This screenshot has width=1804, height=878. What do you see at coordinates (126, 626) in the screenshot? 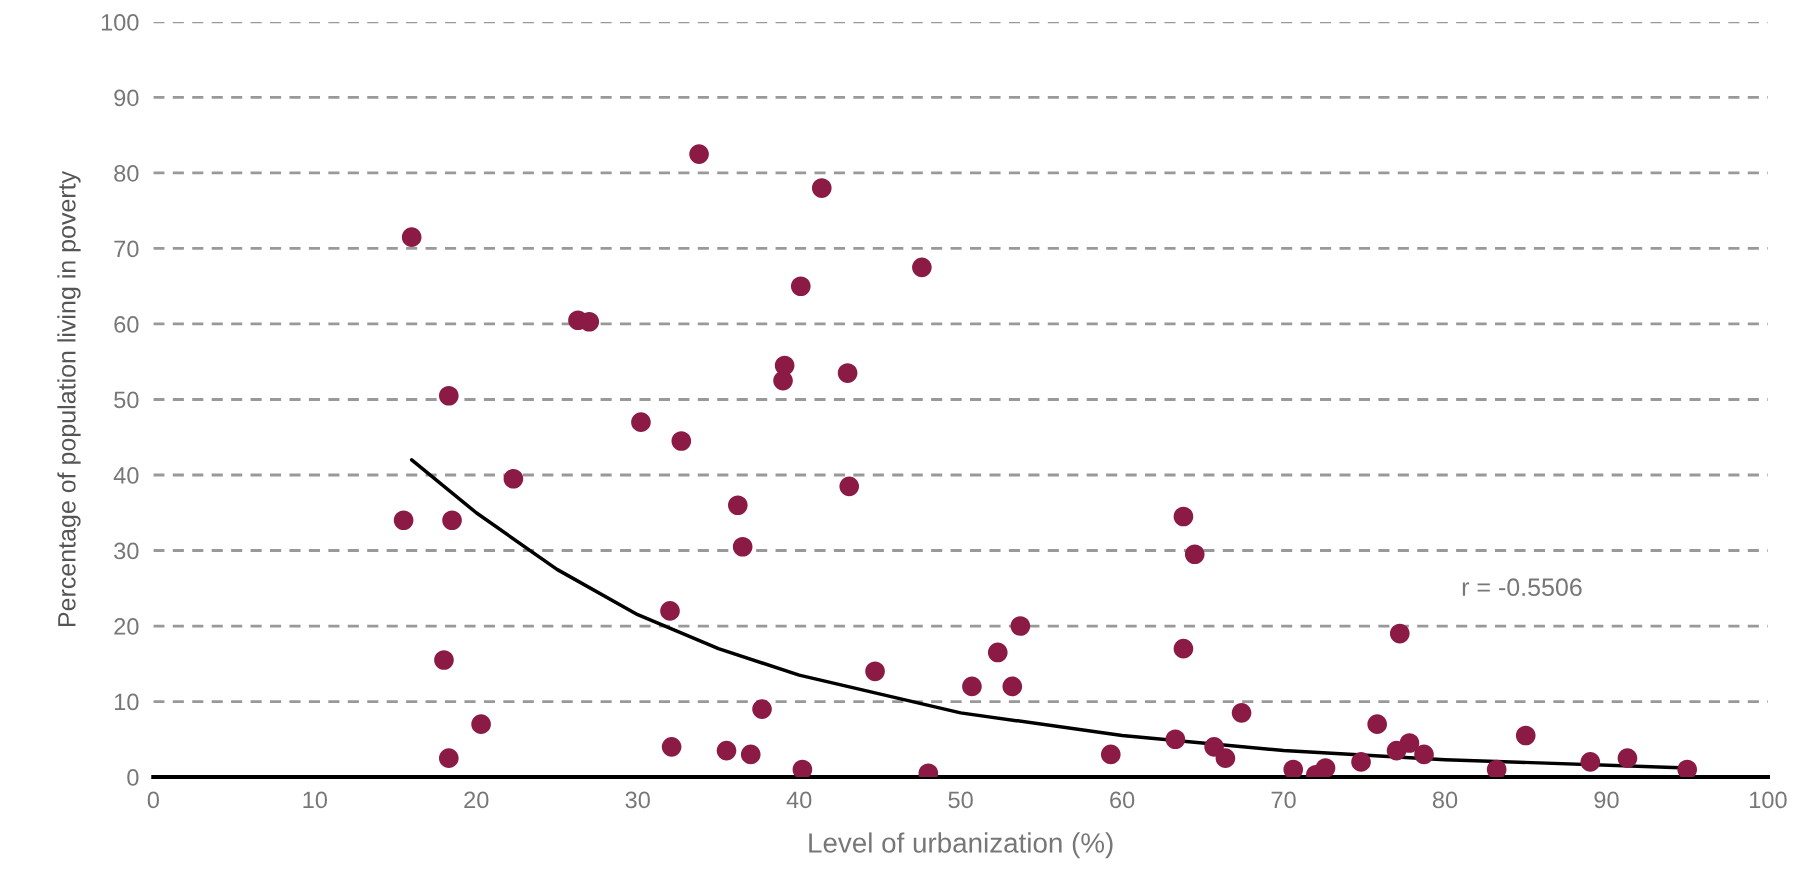
I see `y-tick-label: 20` at bounding box center [126, 626].